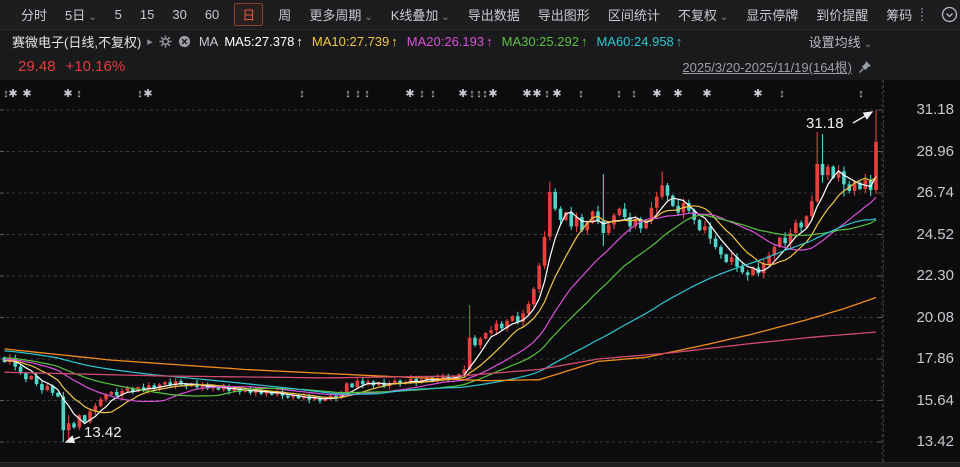  Describe the element at coordinates (212, 14) in the screenshot. I see `tab-60min: 60` at that location.